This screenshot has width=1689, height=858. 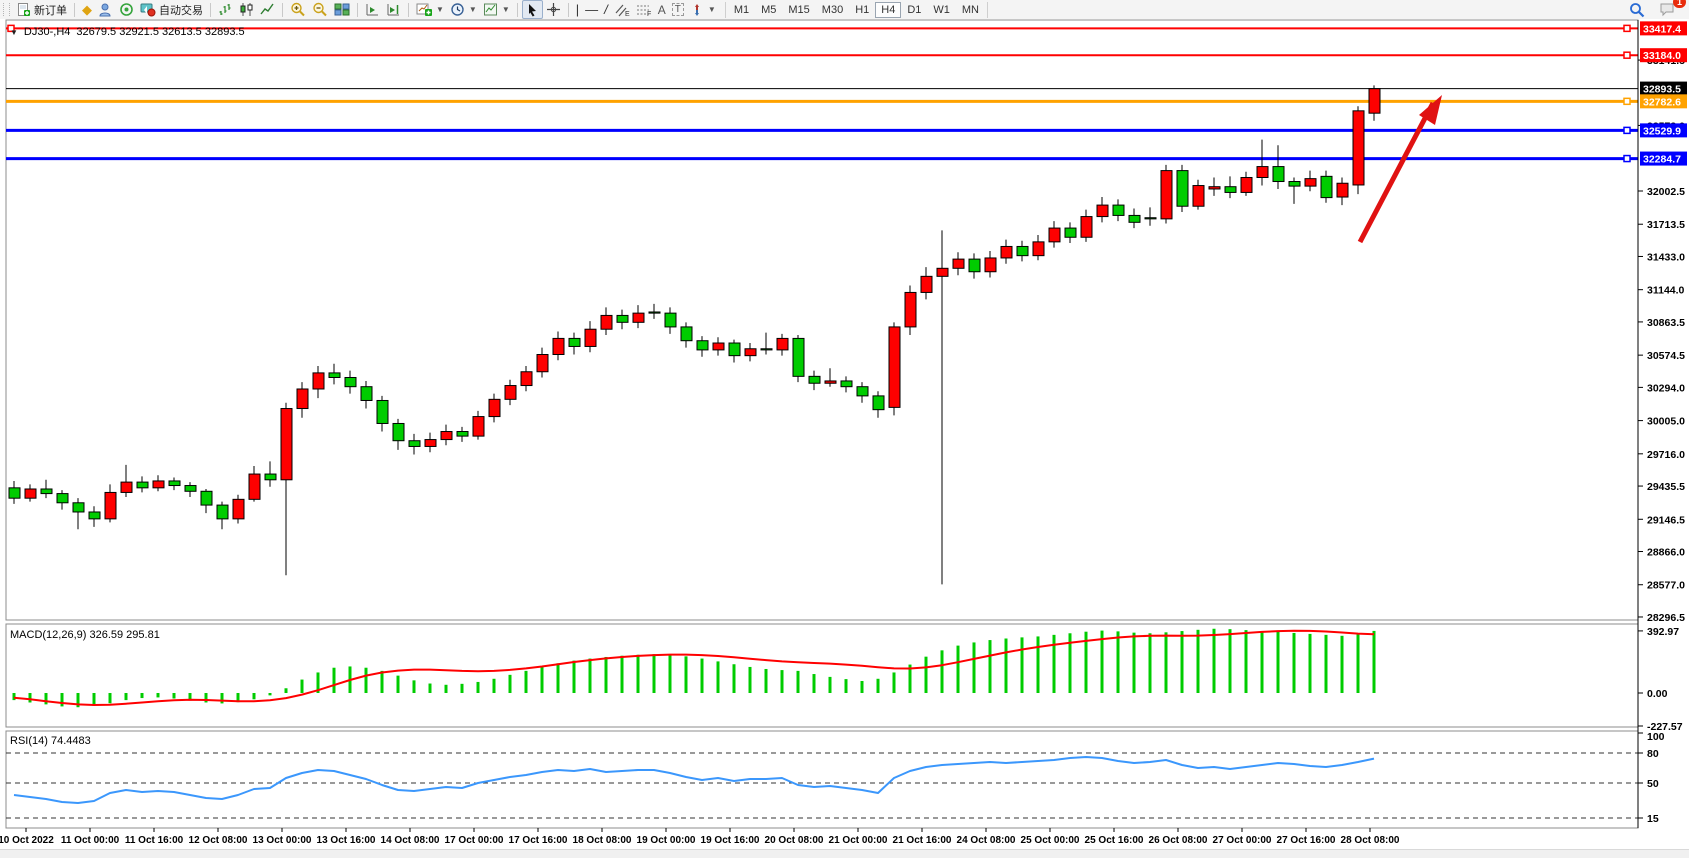 I want to click on time-tick-label: 19 Oct 00:00, so click(x=666, y=840).